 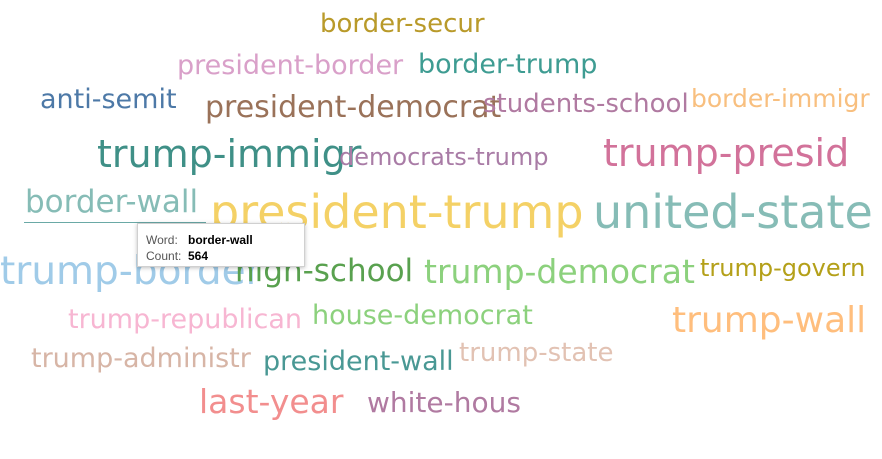 What do you see at coordinates (112, 202) in the screenshot?
I see `word-border-wall: border-wall` at bounding box center [112, 202].